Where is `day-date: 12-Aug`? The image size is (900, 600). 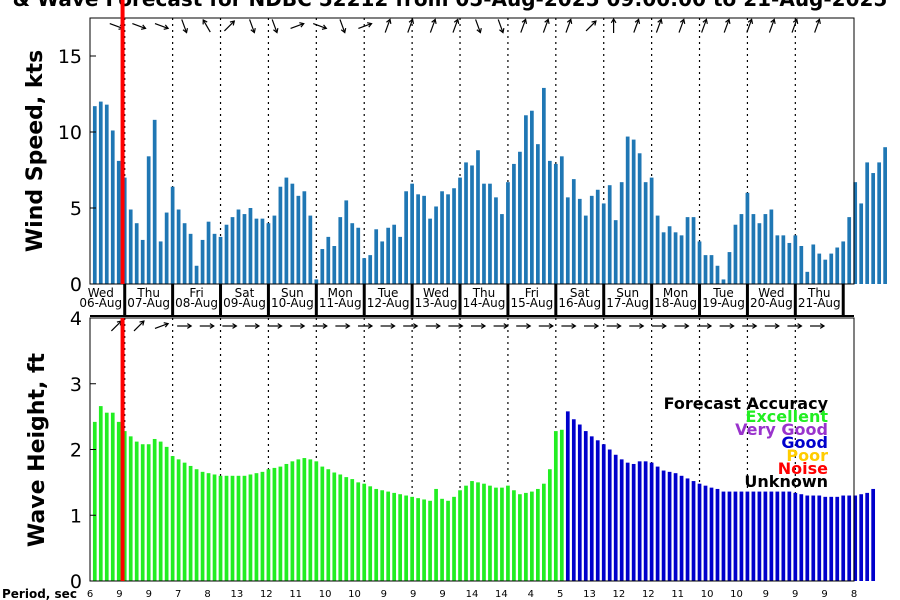 day-date: 12-Aug is located at coordinates (388, 303).